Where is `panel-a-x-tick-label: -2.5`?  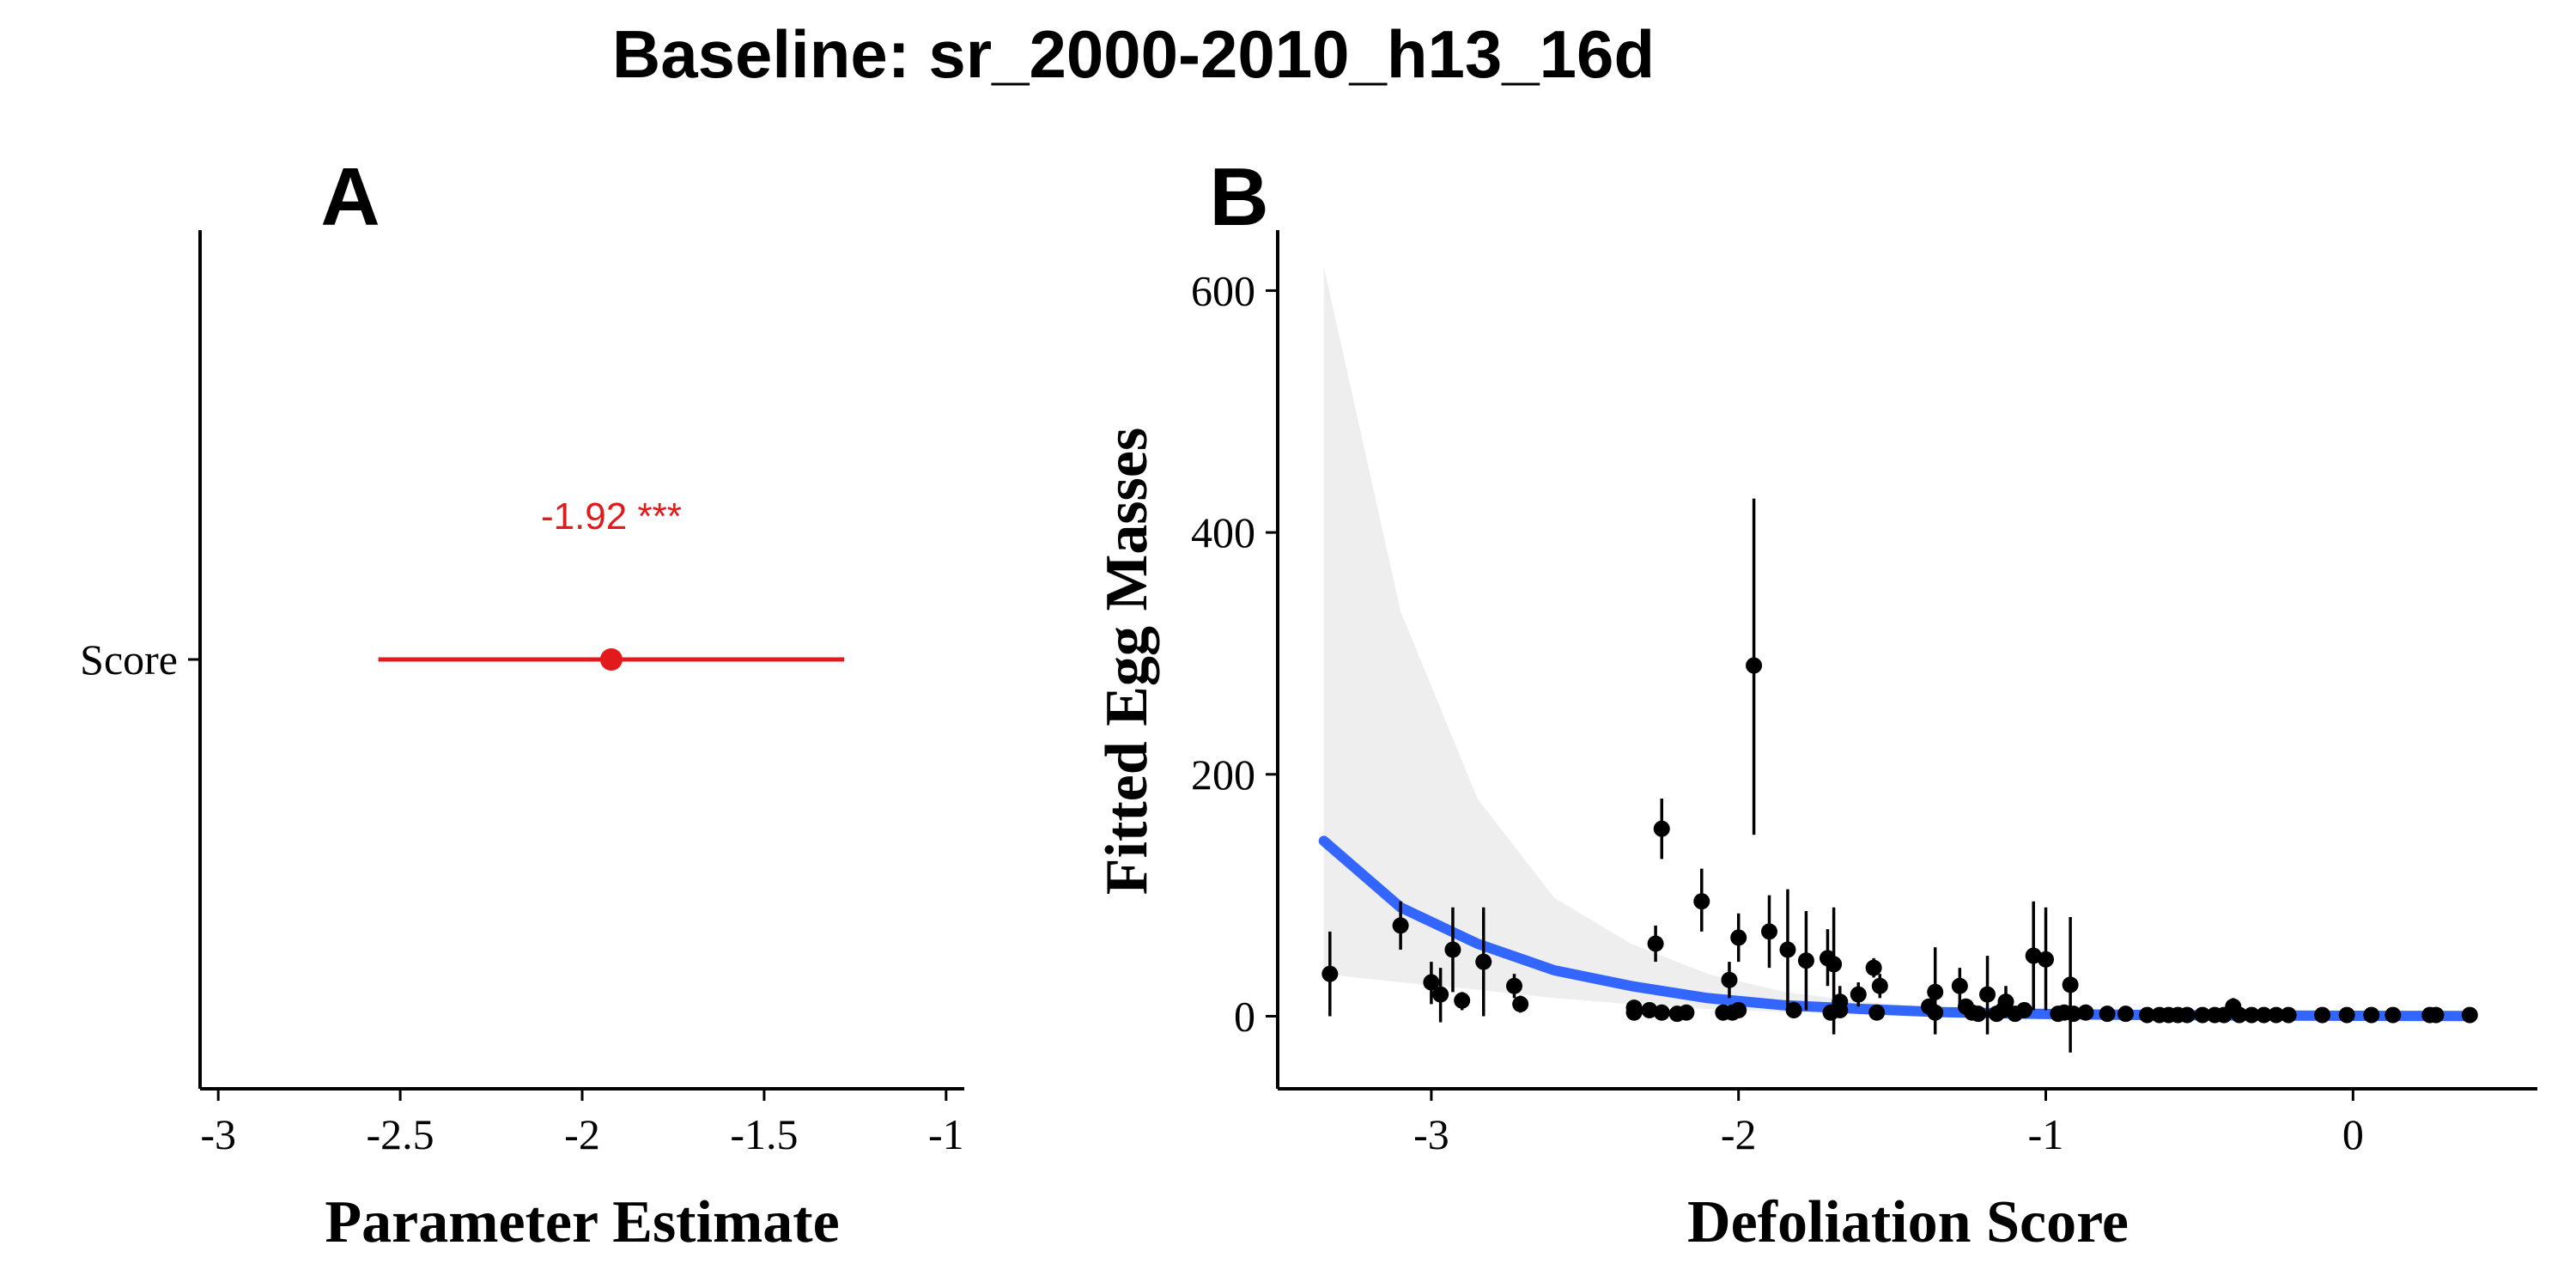 panel-a-x-tick-label: -2.5 is located at coordinates (400, 1134).